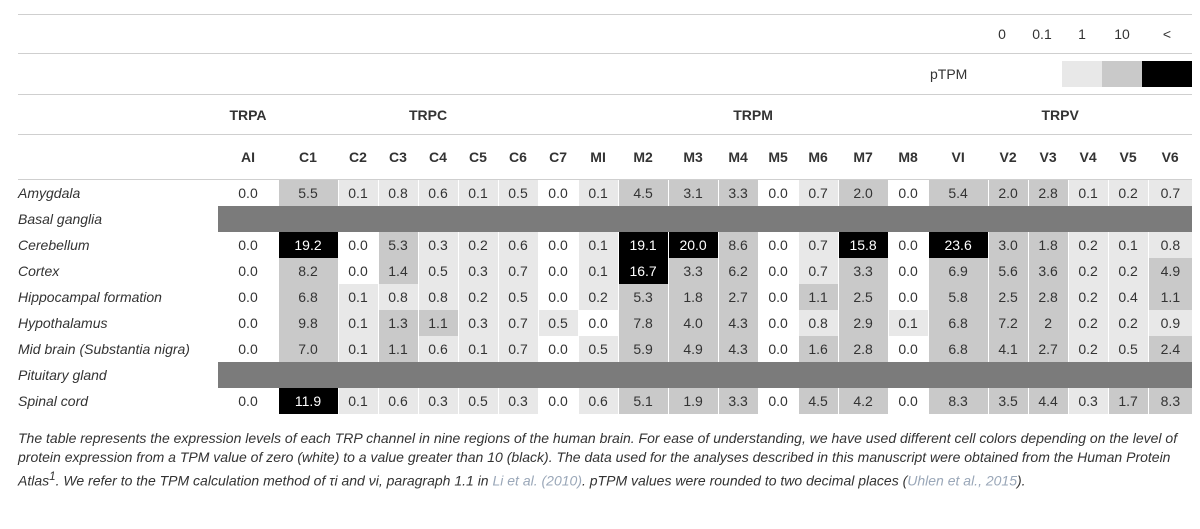 The width and height of the screenshot is (1200, 529). What do you see at coordinates (958, 157) in the screenshot?
I see `column-header: VI` at bounding box center [958, 157].